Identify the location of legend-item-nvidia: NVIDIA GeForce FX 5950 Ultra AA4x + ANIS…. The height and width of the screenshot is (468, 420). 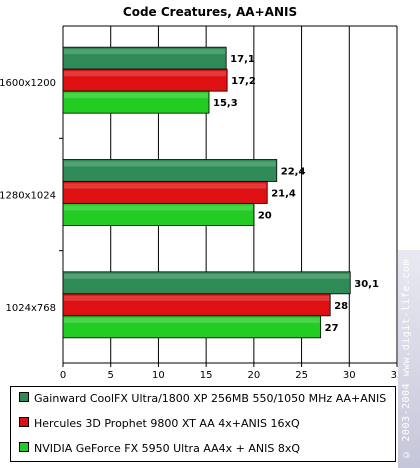
(159, 449).